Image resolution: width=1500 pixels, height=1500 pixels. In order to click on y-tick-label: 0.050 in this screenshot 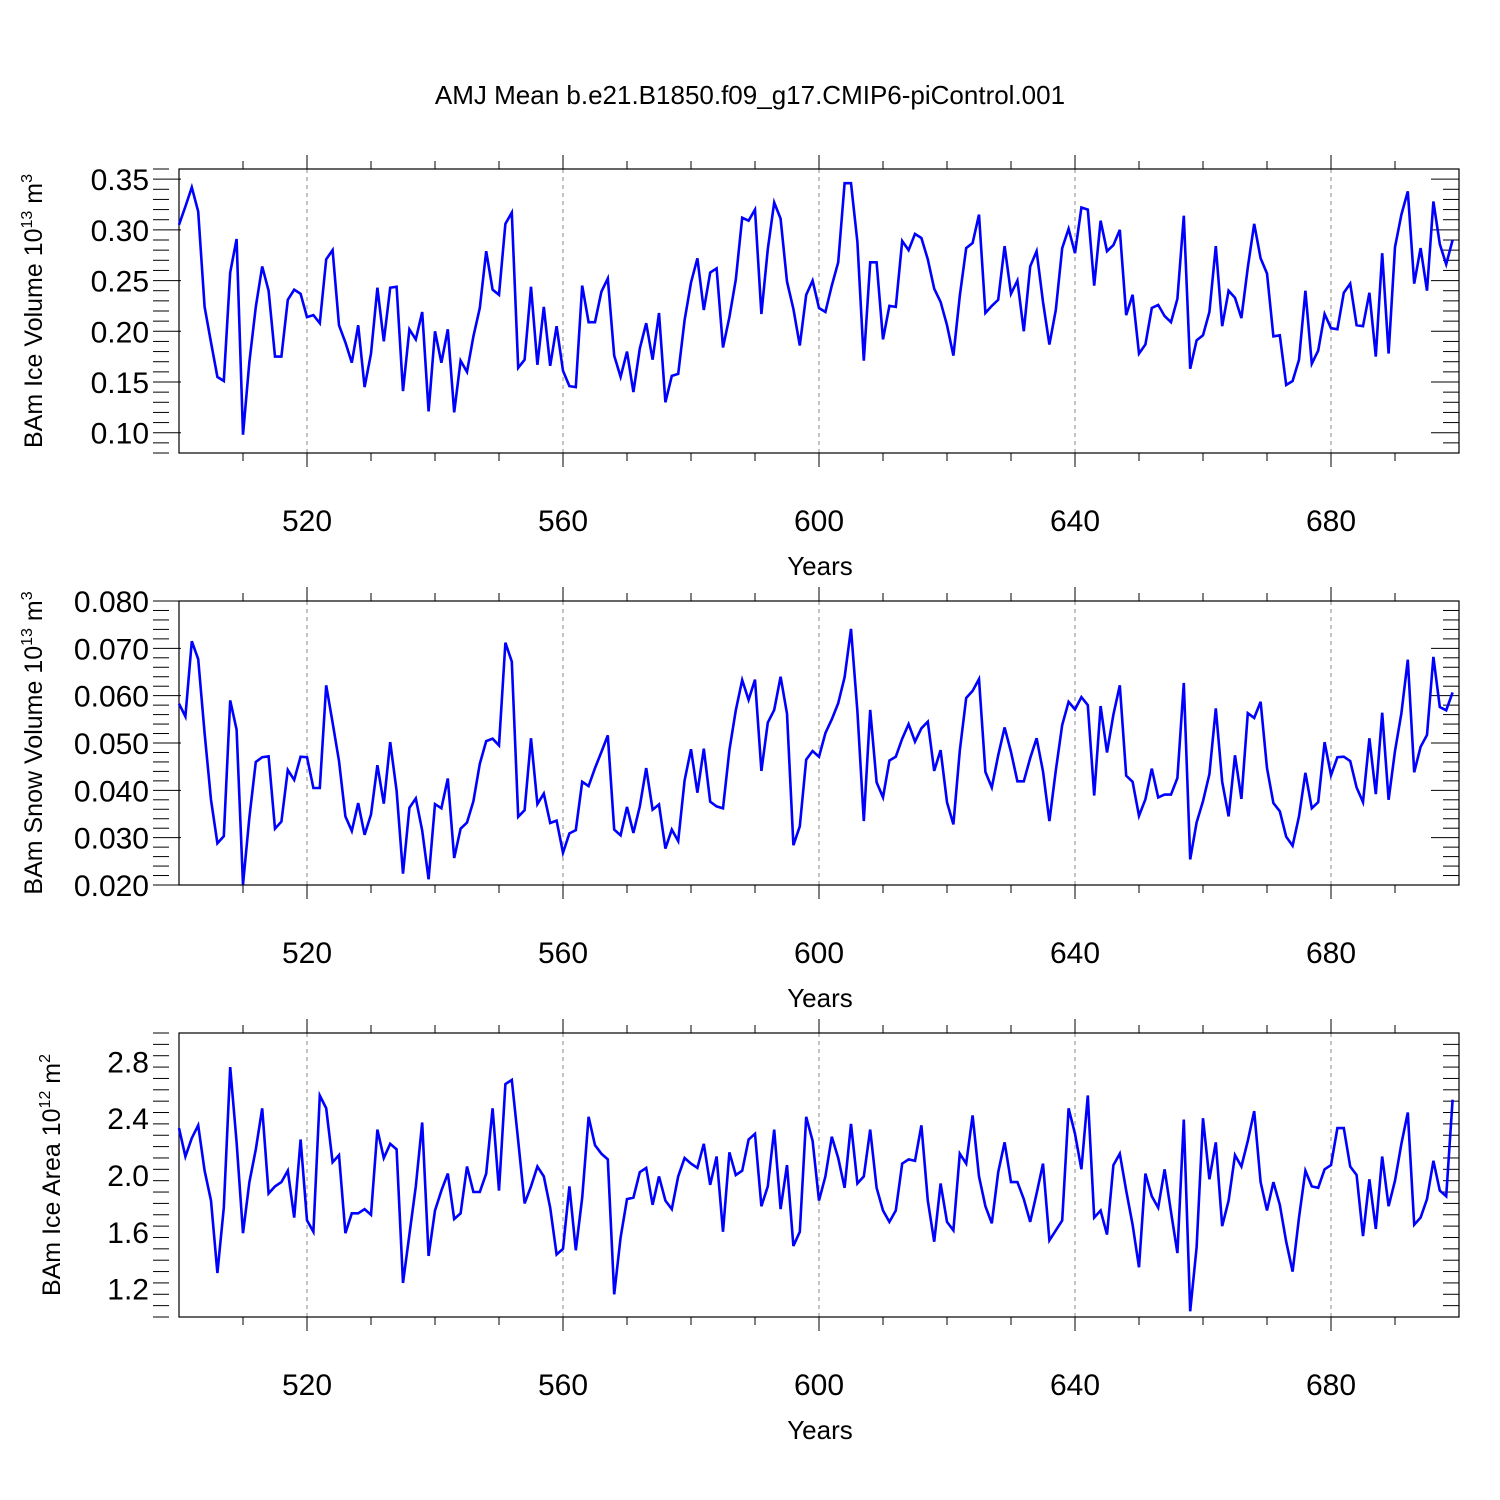, I will do `click(111, 744)`.